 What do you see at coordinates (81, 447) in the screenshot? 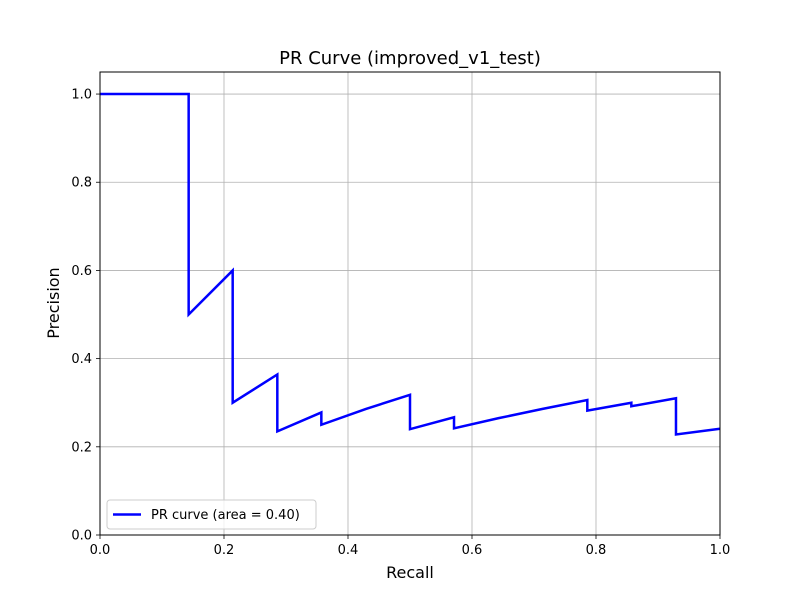
I see `y-tick-label: 0.2` at bounding box center [81, 447].